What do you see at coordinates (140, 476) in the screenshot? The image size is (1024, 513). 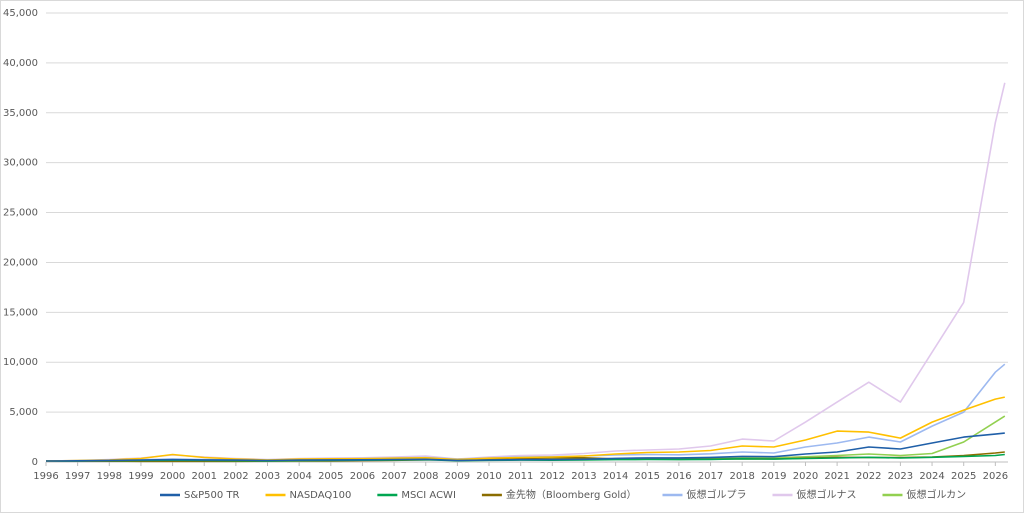 I see `x-tick-label: 1999` at bounding box center [140, 476].